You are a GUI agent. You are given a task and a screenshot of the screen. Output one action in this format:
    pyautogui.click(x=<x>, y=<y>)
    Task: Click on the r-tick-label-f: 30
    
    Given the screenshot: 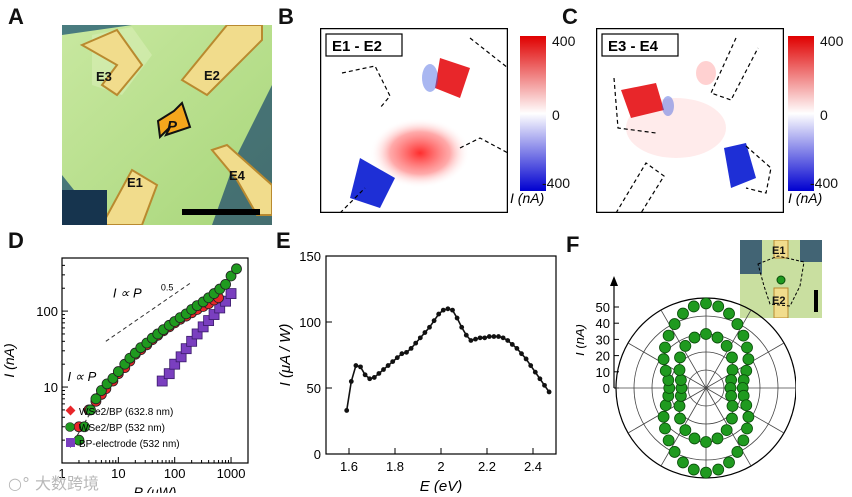 What is the action you would take?
    pyautogui.click(x=603, y=339)
    